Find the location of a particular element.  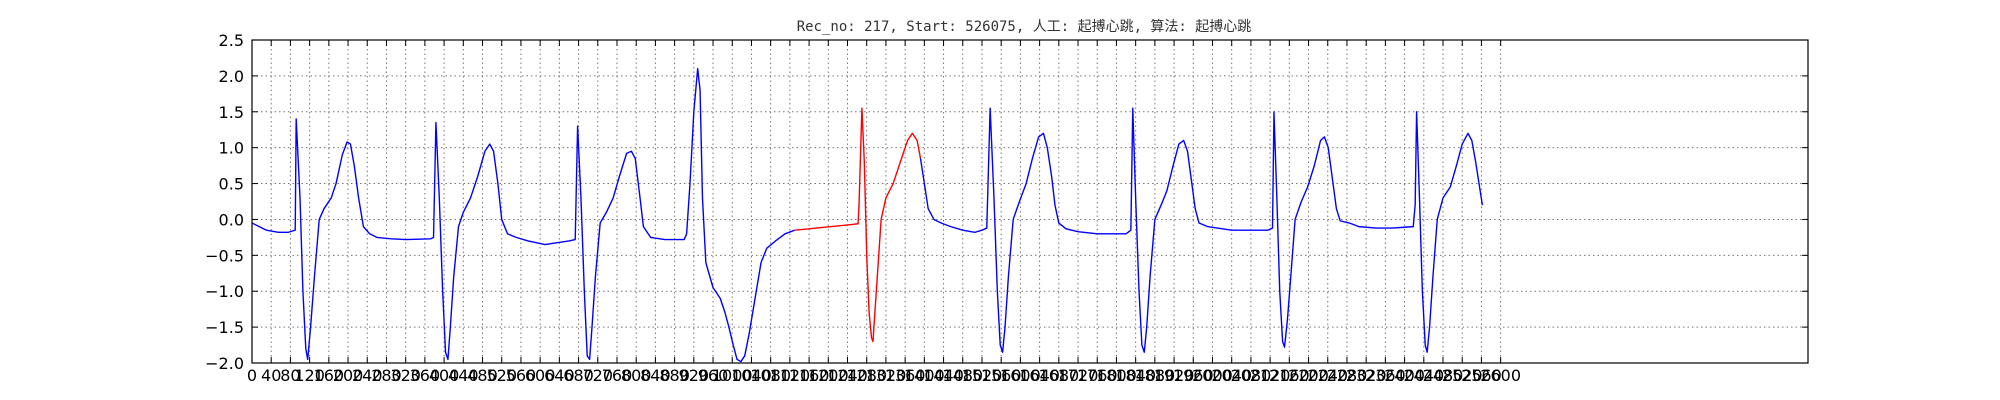

y-tick-label: −2.0 is located at coordinates (224, 363).